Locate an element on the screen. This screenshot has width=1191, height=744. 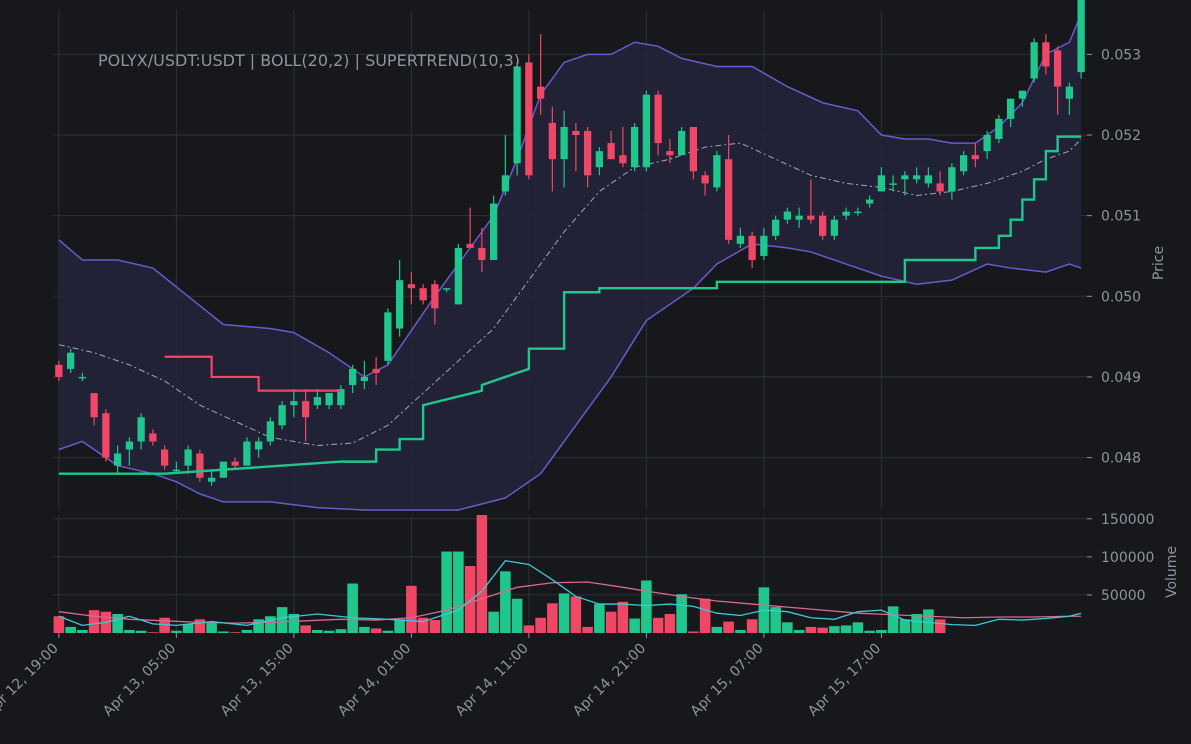
time-tick-label: Apr 14, 01:00 is located at coordinates (374, 680).